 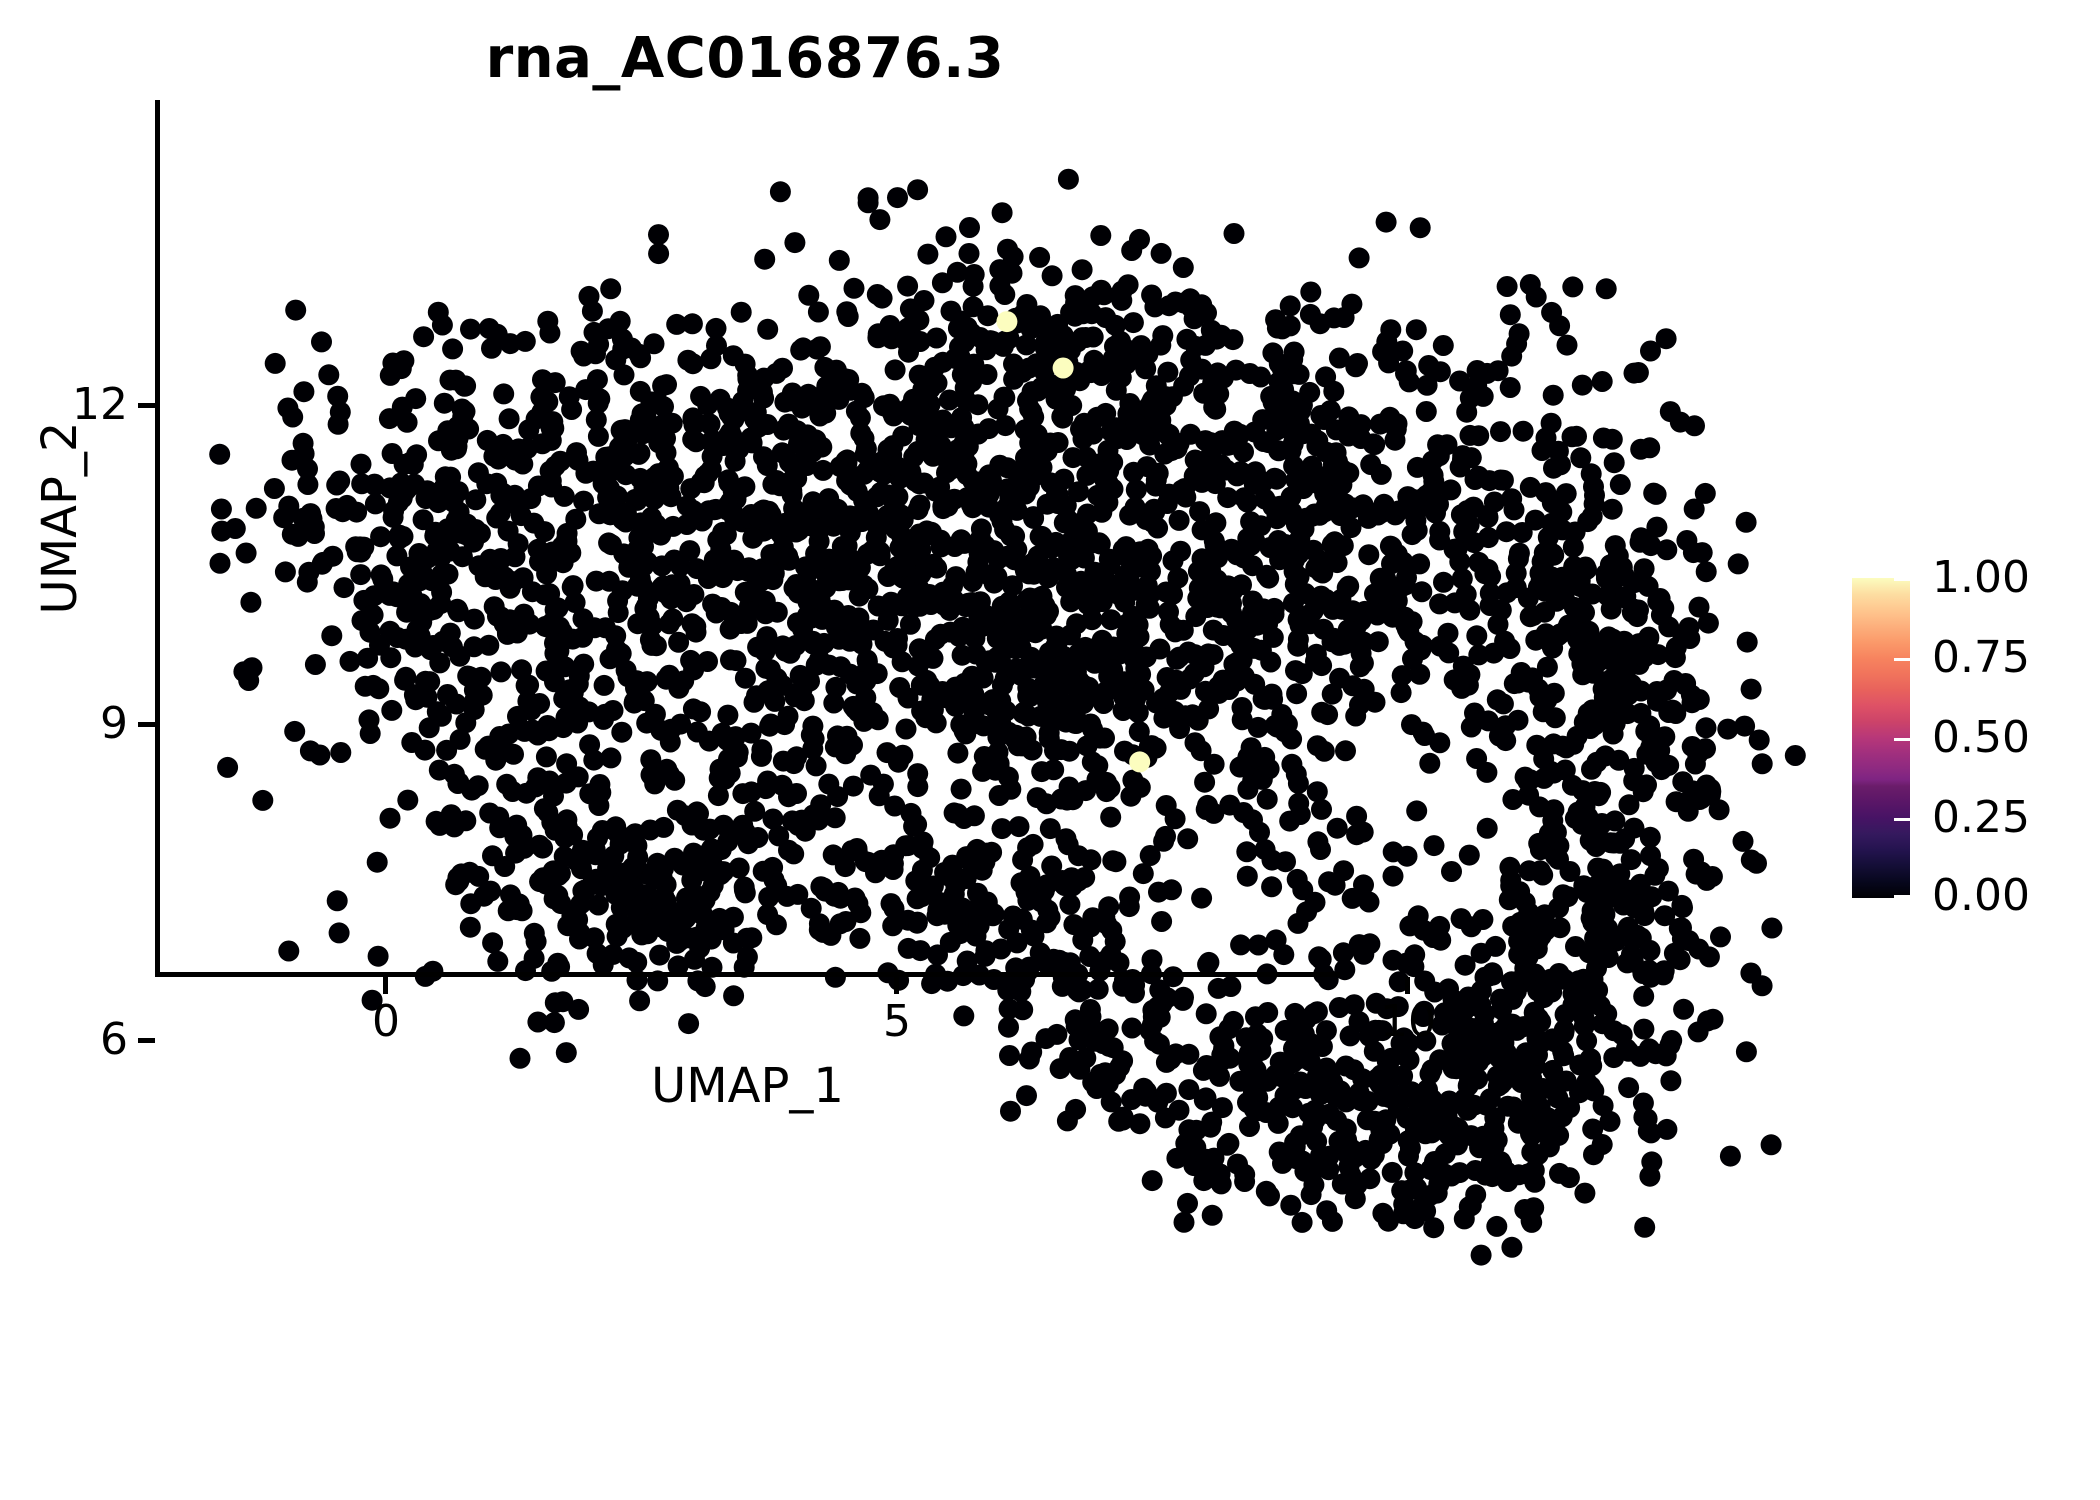 I want to click on y-tick-label-9: 9, so click(x=114, y=723).